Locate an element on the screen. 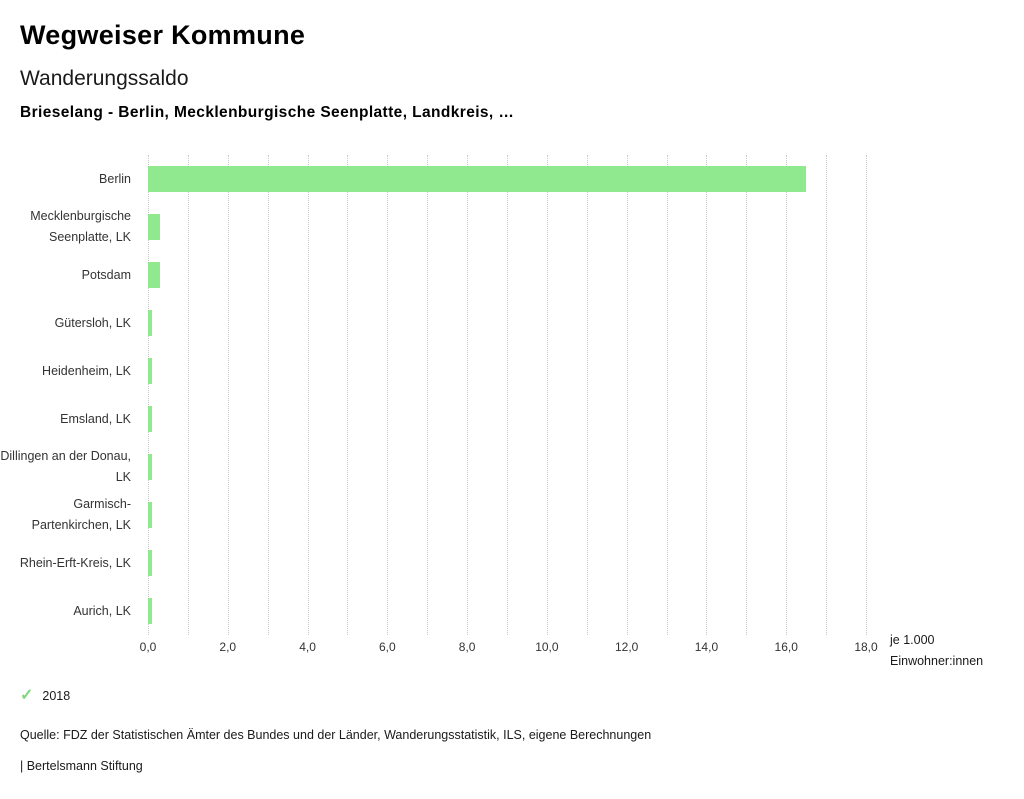 The width and height of the screenshot is (1024, 799). category-label: Berlin is located at coordinates (115, 178).